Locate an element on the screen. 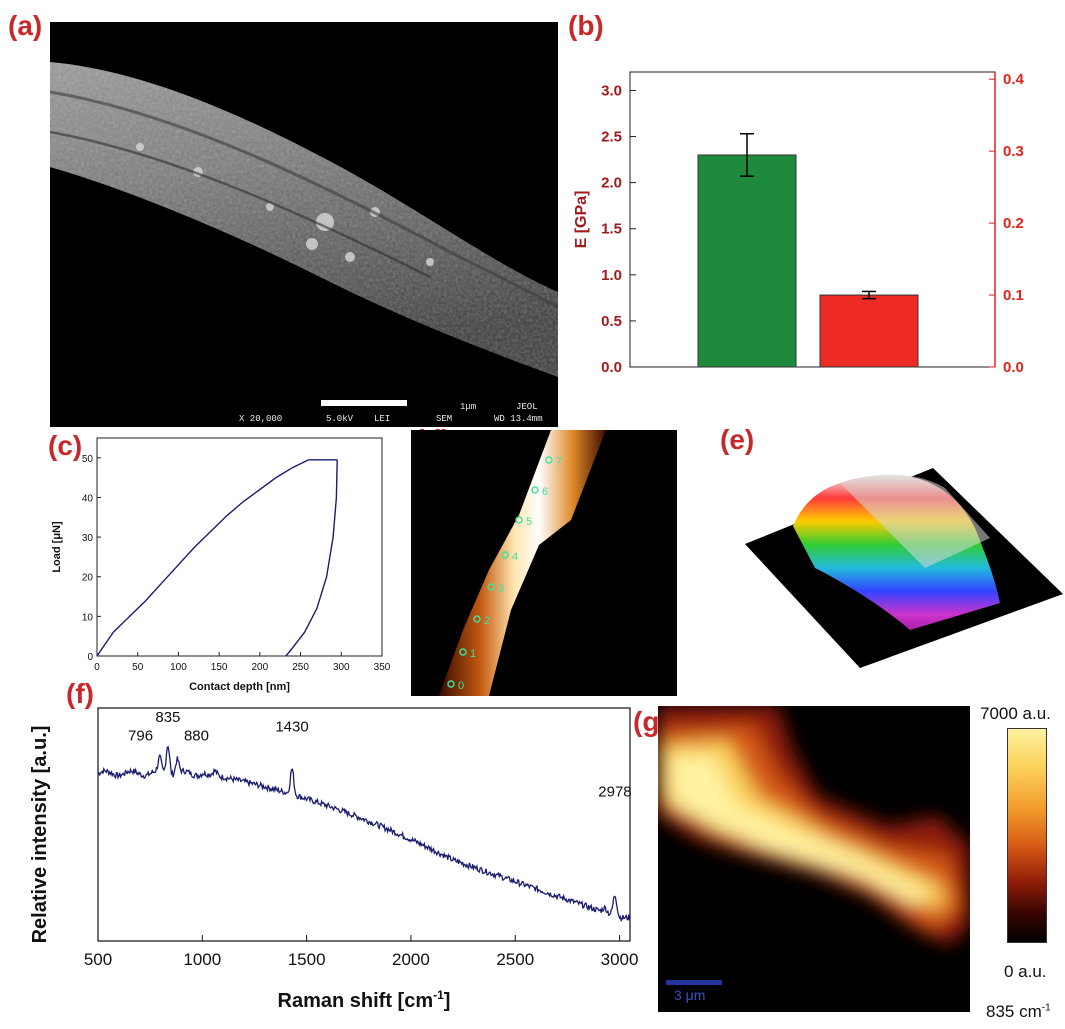 The height and width of the screenshot is (1029, 1065). panel-label-a: (a) is located at coordinates (25, 25).